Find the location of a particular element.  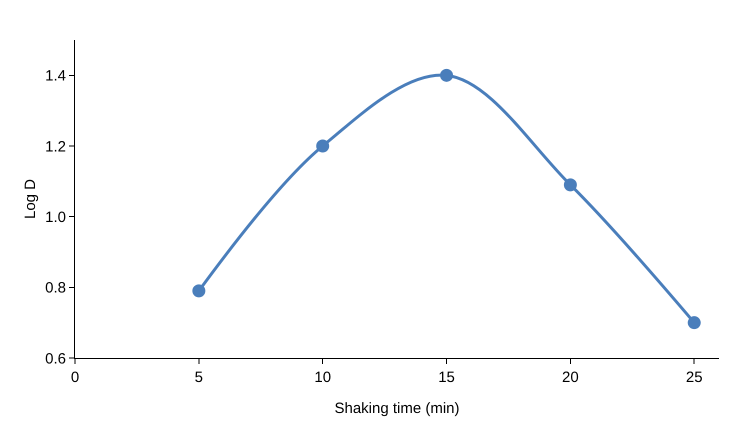

x-tick-label: 0 is located at coordinates (75, 377).